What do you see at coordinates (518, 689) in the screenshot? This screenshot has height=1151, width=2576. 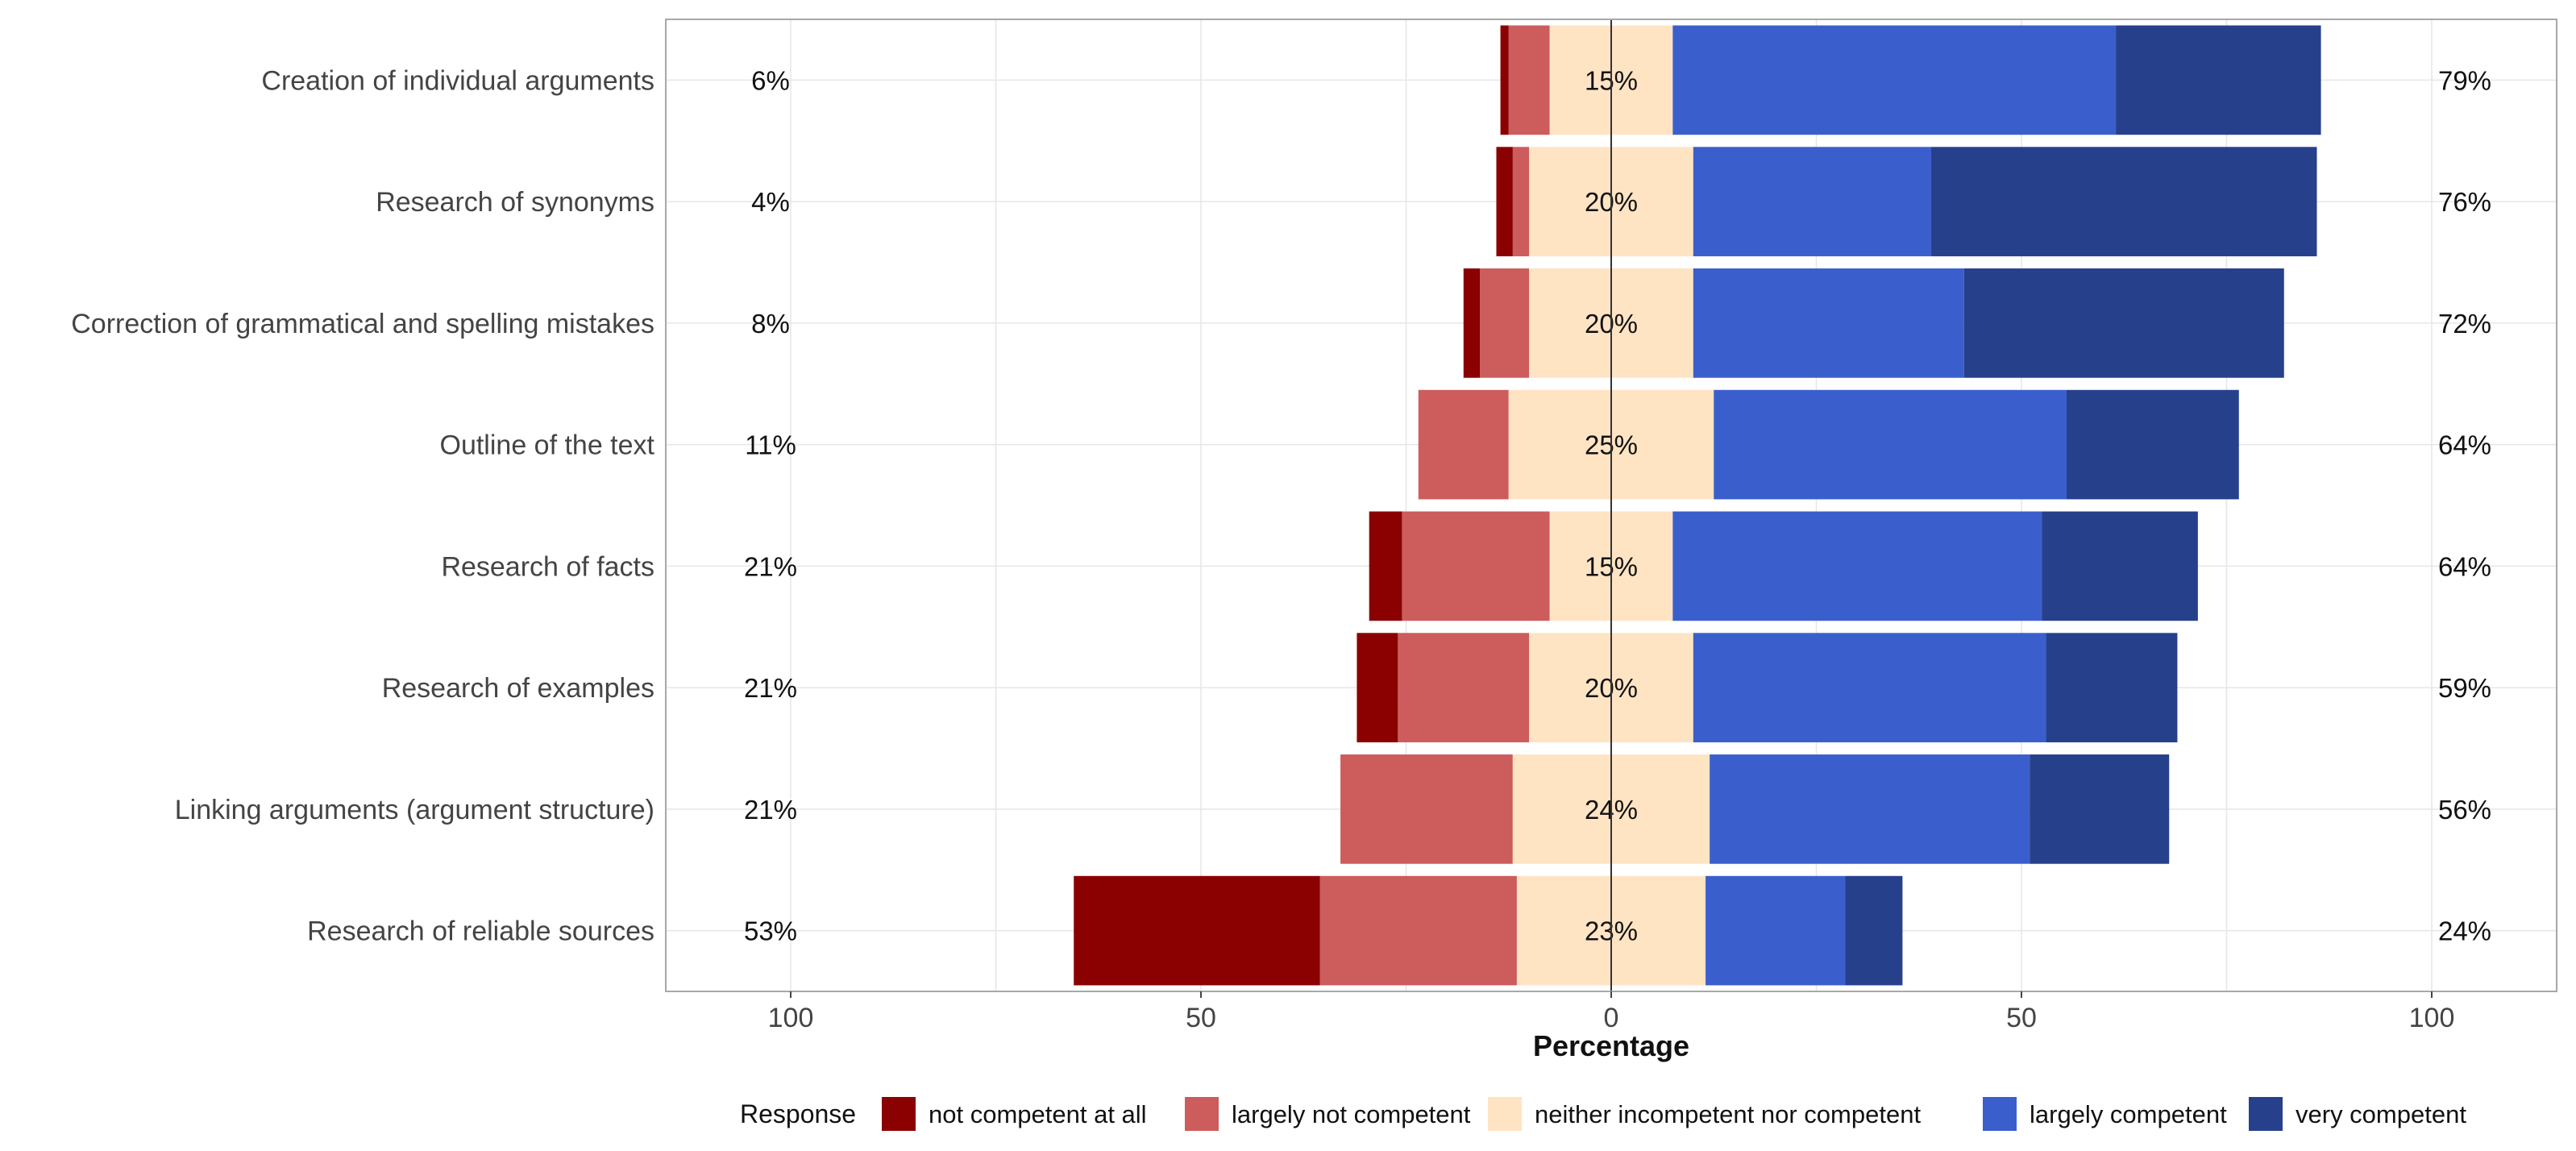 I see `category-label: Research of examples` at bounding box center [518, 689].